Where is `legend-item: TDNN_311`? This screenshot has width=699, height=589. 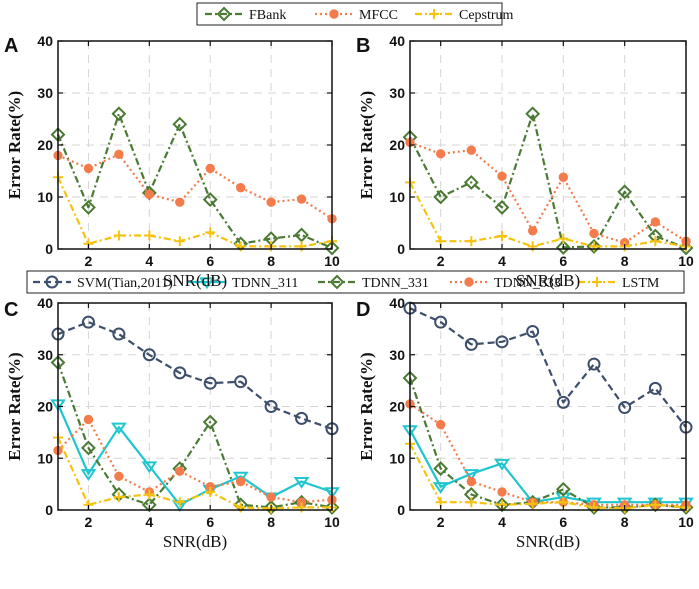
legend-item: TDNN_311 is located at coordinates (243, 283).